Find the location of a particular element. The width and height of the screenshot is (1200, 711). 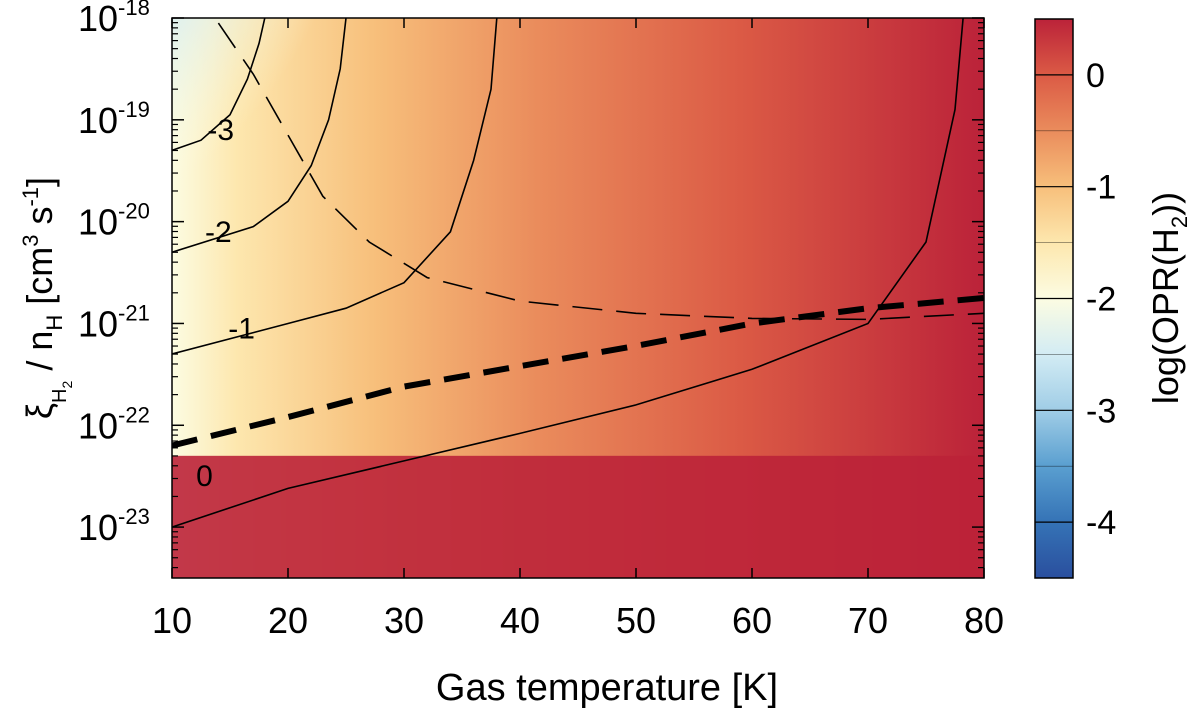

colorbar-tick-label-4: -4 is located at coordinates (1101, 523).